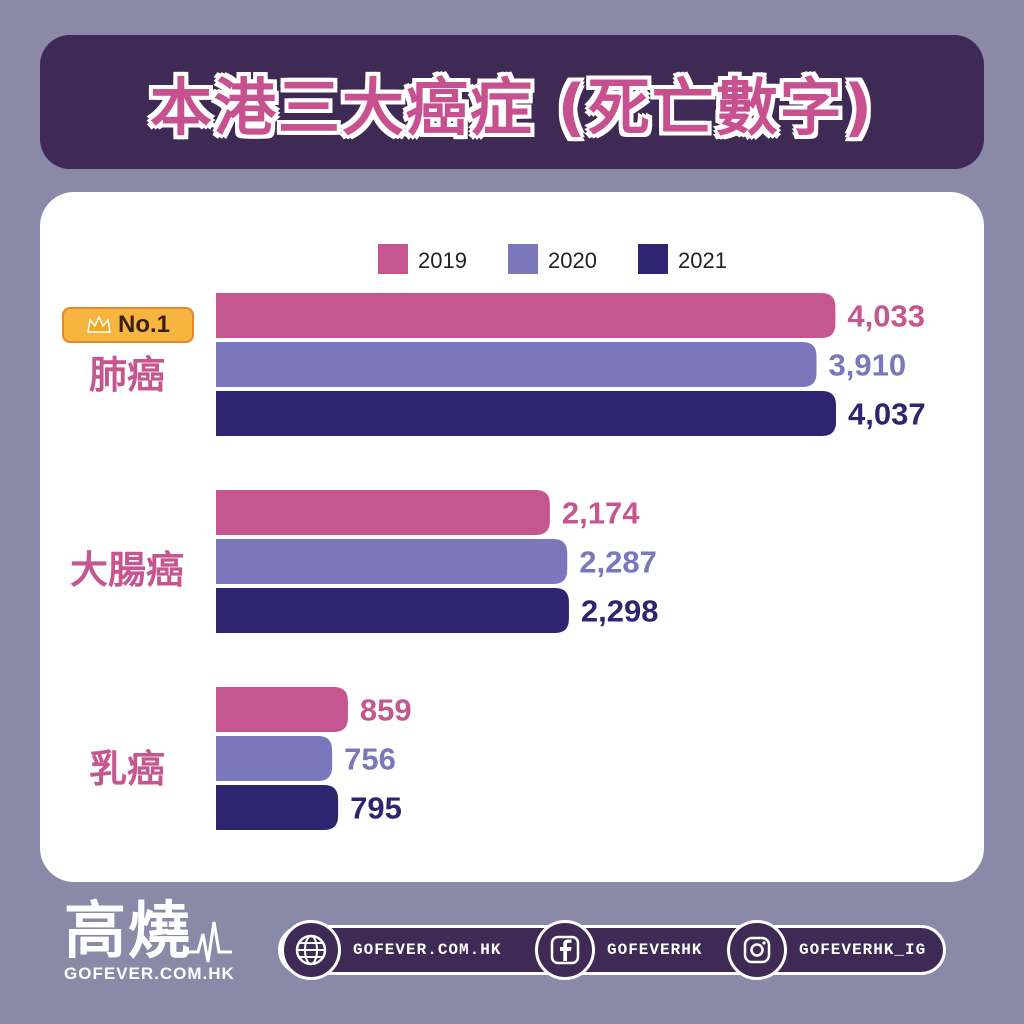 This screenshot has height=1024, width=1024. I want to click on category-label: 大腸癌, so click(127, 570).